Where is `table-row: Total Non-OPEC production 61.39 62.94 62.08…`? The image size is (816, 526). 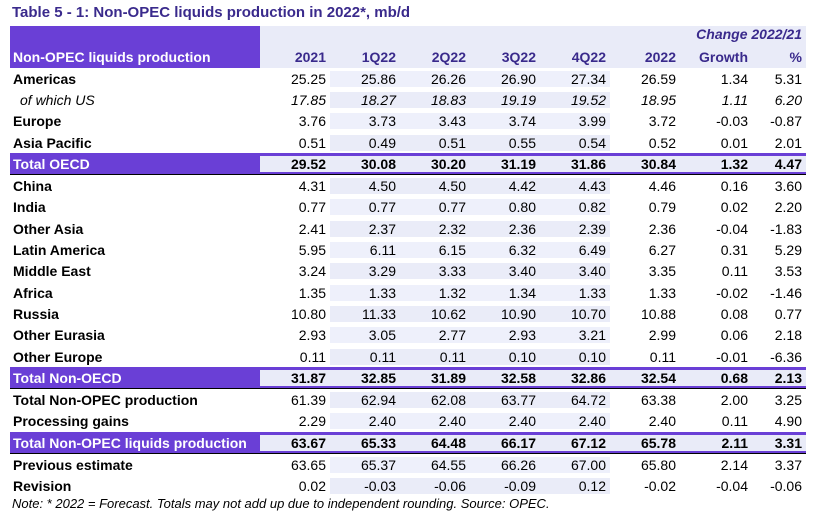
table-row: Total Non-OPEC production 61.39 62.94 62.08… is located at coordinates (408, 399).